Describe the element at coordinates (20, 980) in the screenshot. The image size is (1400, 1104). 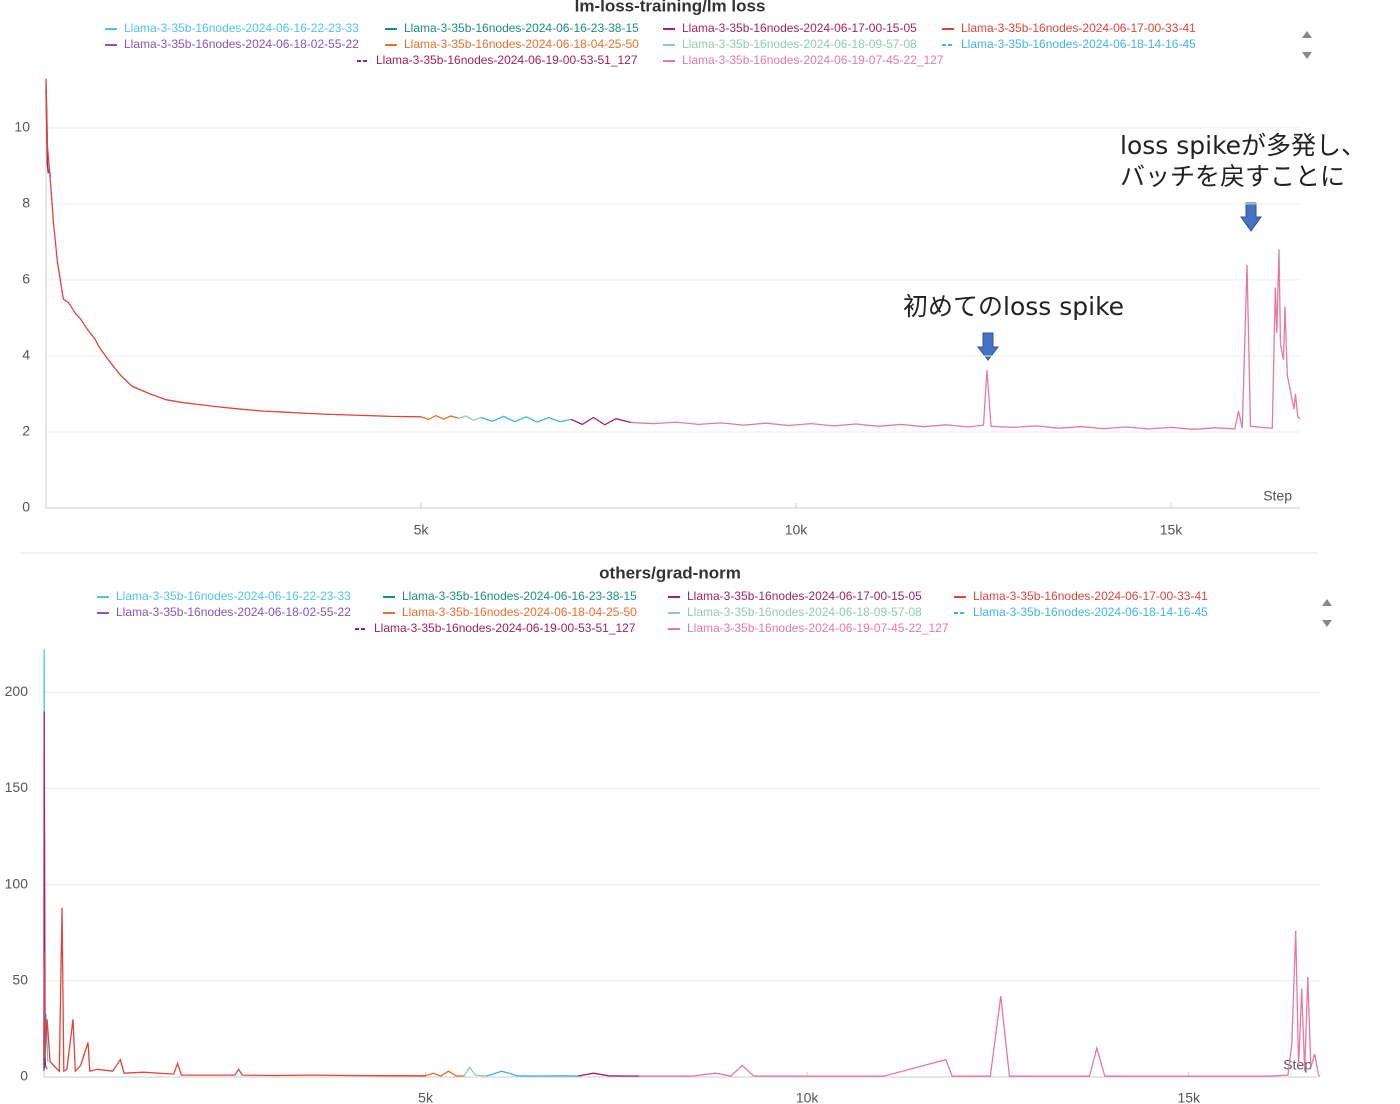
I see `y-tick-label: 50` at that location.